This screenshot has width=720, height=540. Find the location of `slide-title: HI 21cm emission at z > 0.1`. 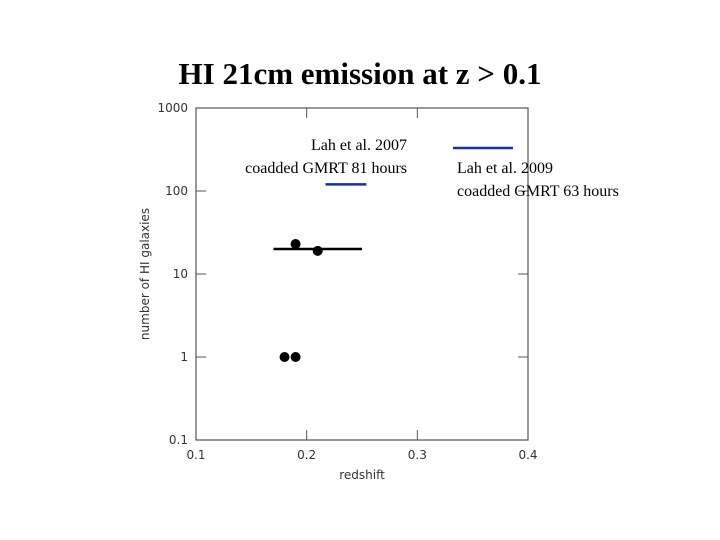

slide-title: HI 21cm emission at z > 0.1 is located at coordinates (360, 73).